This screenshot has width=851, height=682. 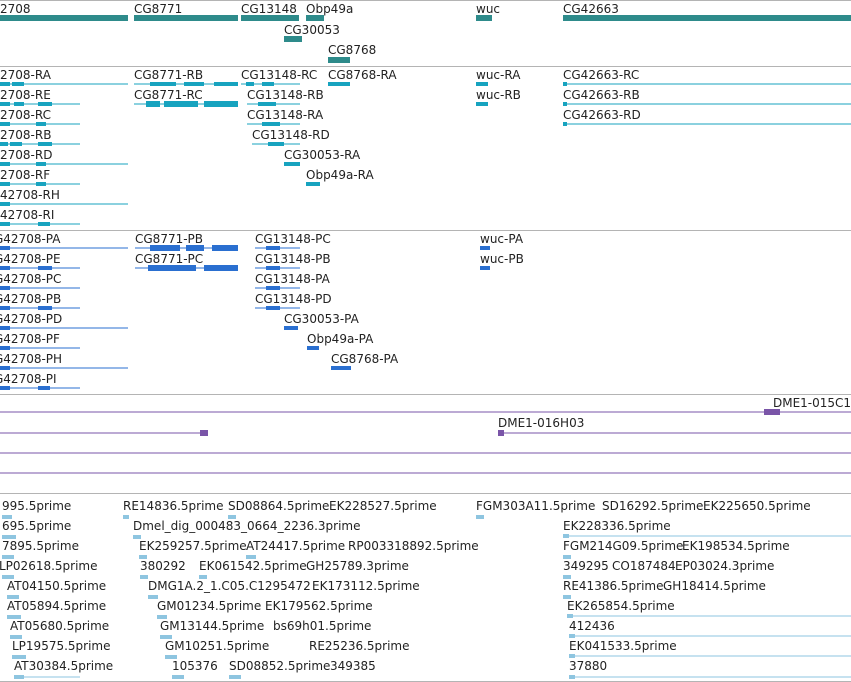 I want to click on transcript-label: wuc-RA, so click(x=498, y=75).